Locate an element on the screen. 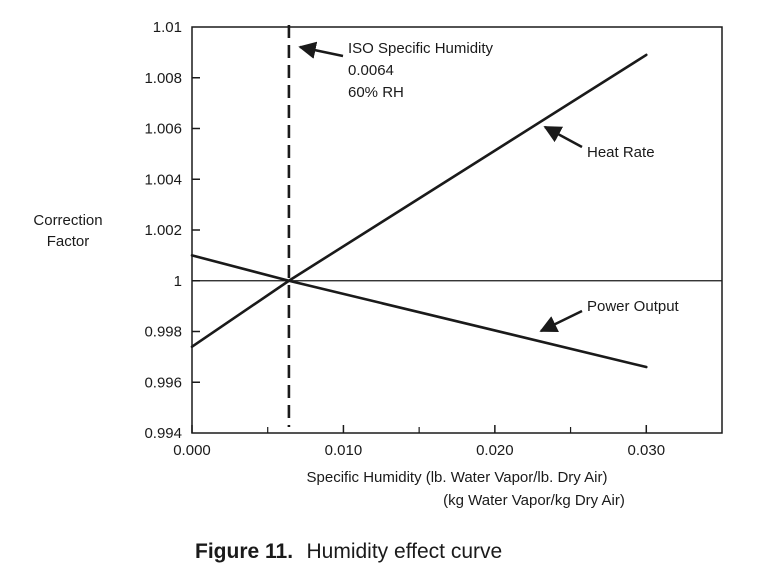 The height and width of the screenshot is (578, 770). y-tick-label: 1.002 is located at coordinates (163, 230).